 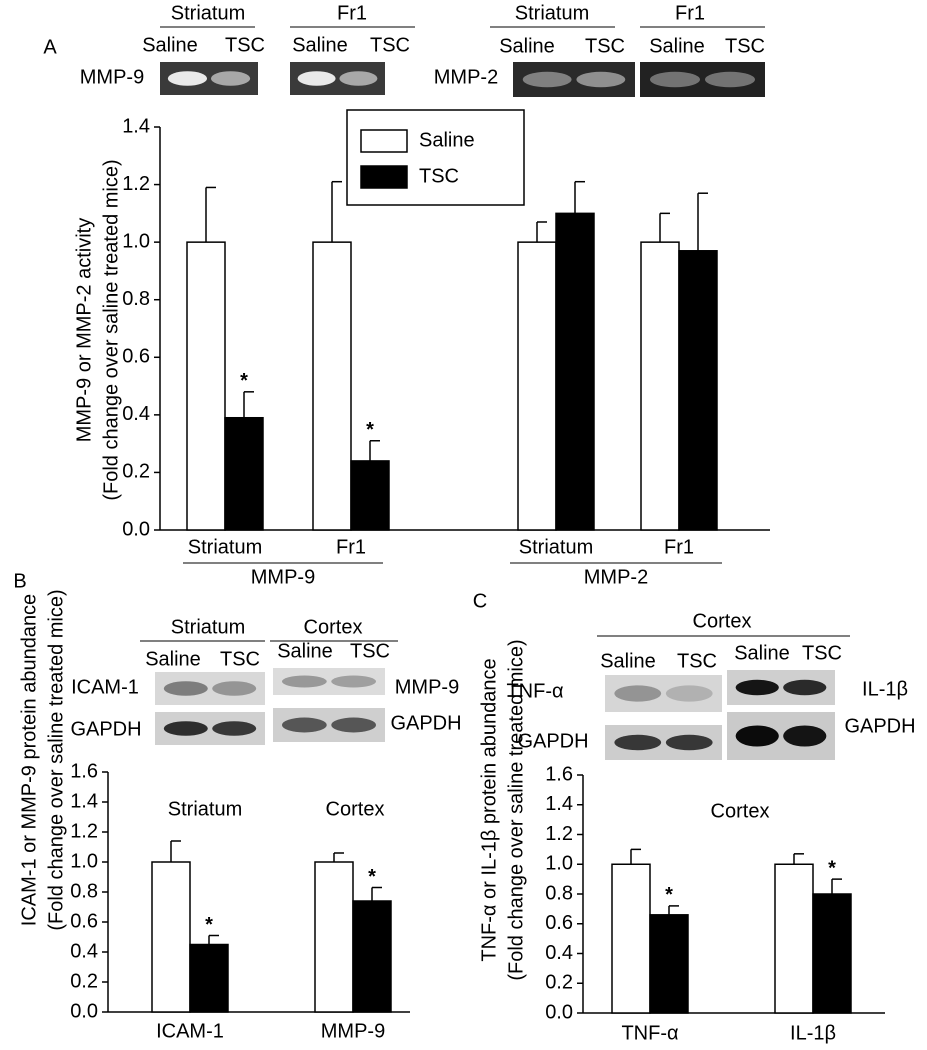 I want to click on y-axis-label: TNF-α or IL-1β protein abundance, so click(x=489, y=809).